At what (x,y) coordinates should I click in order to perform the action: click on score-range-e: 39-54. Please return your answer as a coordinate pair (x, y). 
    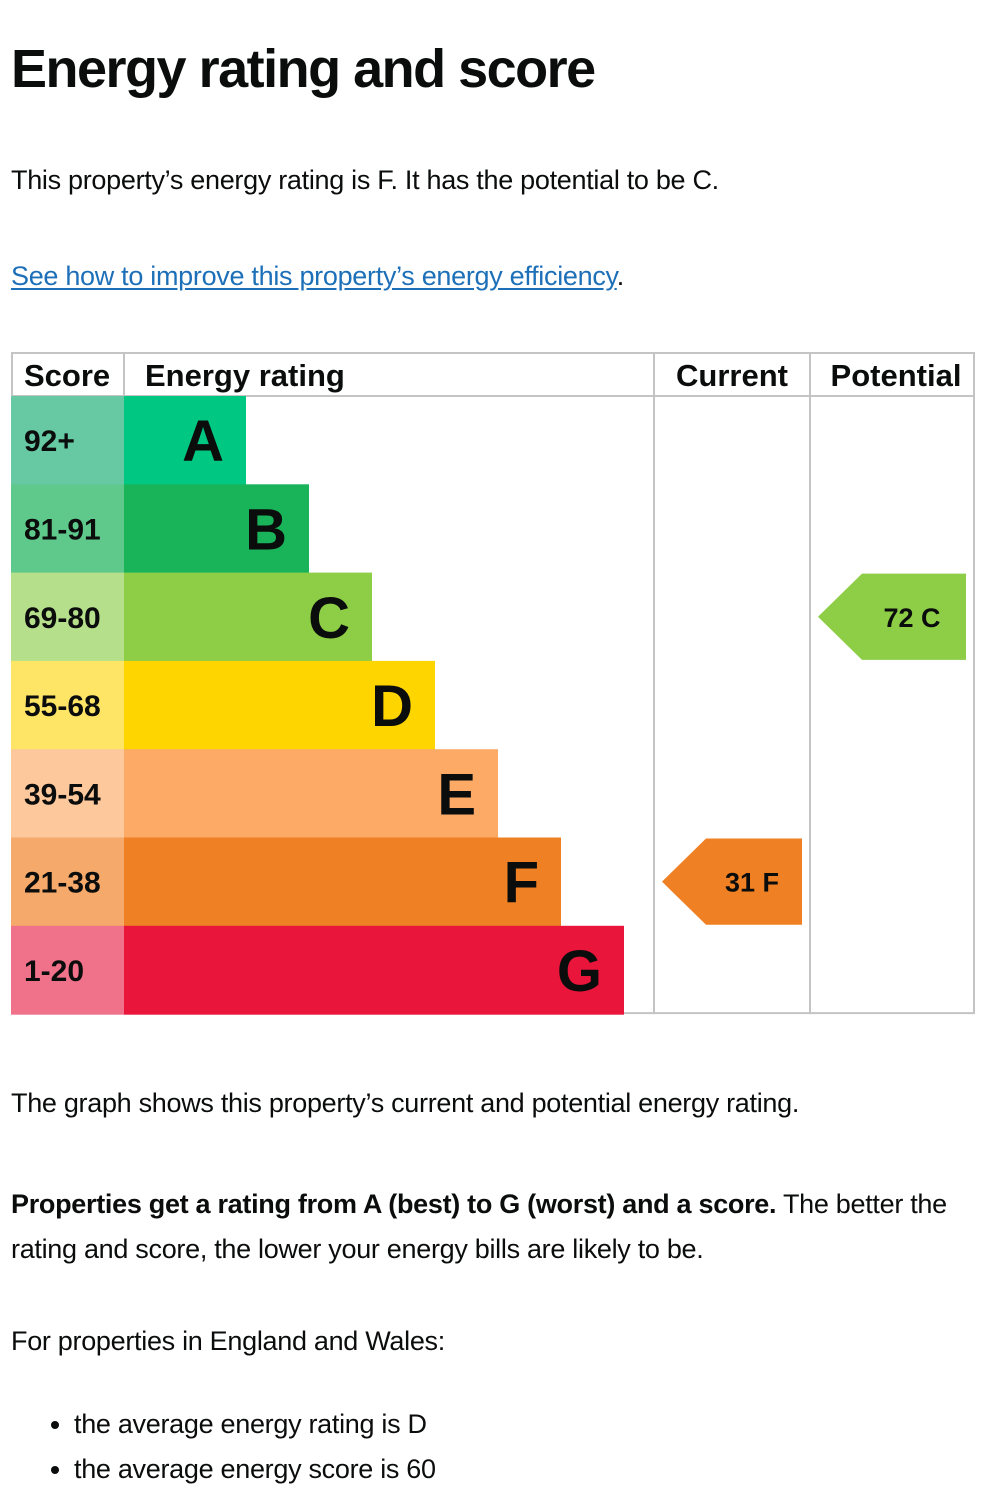
    Looking at the image, I should click on (62, 794).